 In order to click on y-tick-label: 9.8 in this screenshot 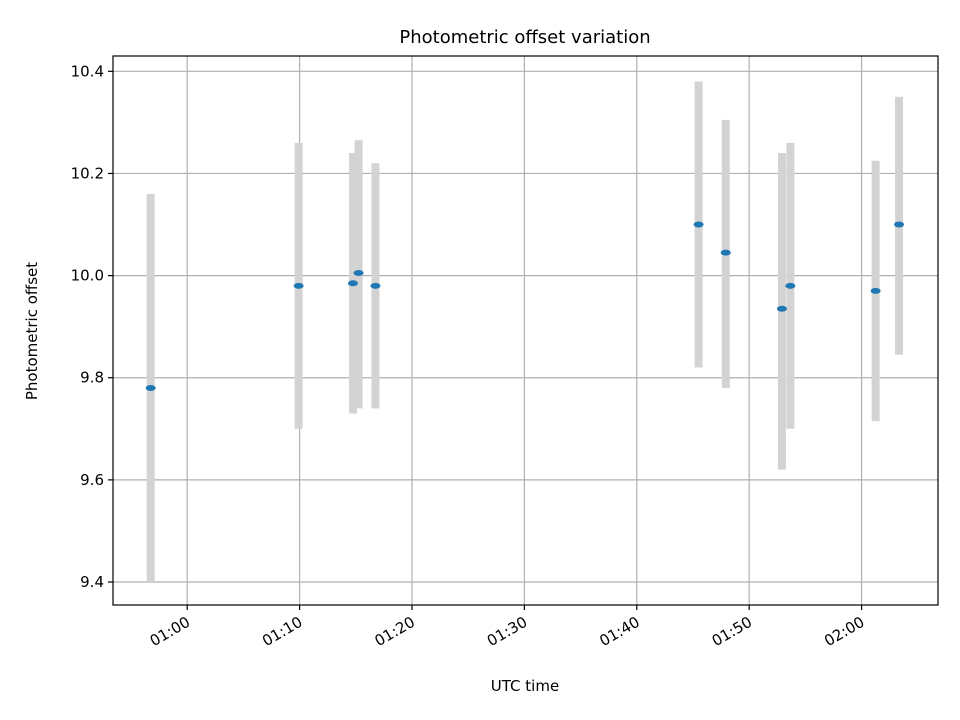, I will do `click(92, 378)`.